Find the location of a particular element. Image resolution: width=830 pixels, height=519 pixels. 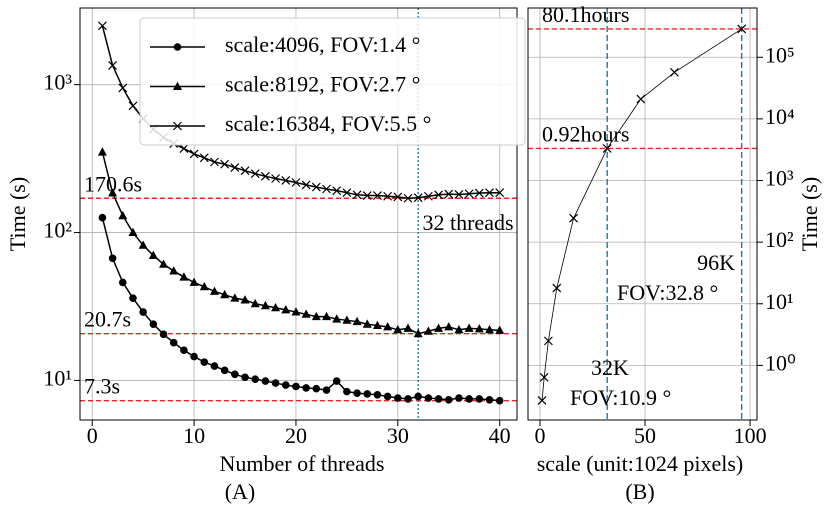

reference-label: 32K is located at coordinates (610, 367).